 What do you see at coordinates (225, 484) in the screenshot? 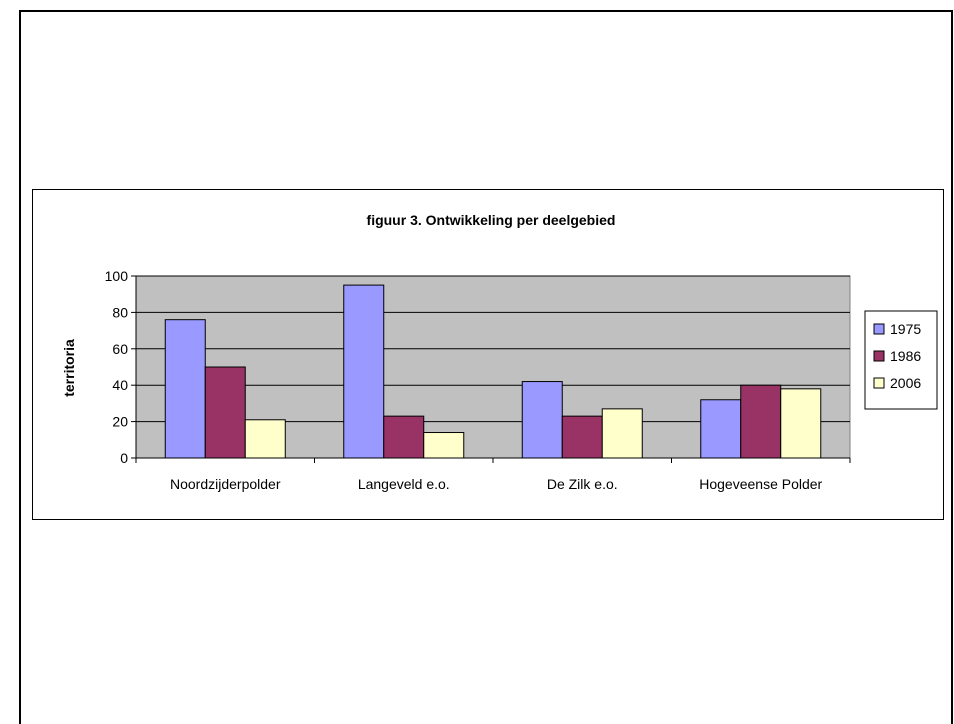
I see `x-tick-label: Noordzijderpolder` at bounding box center [225, 484].